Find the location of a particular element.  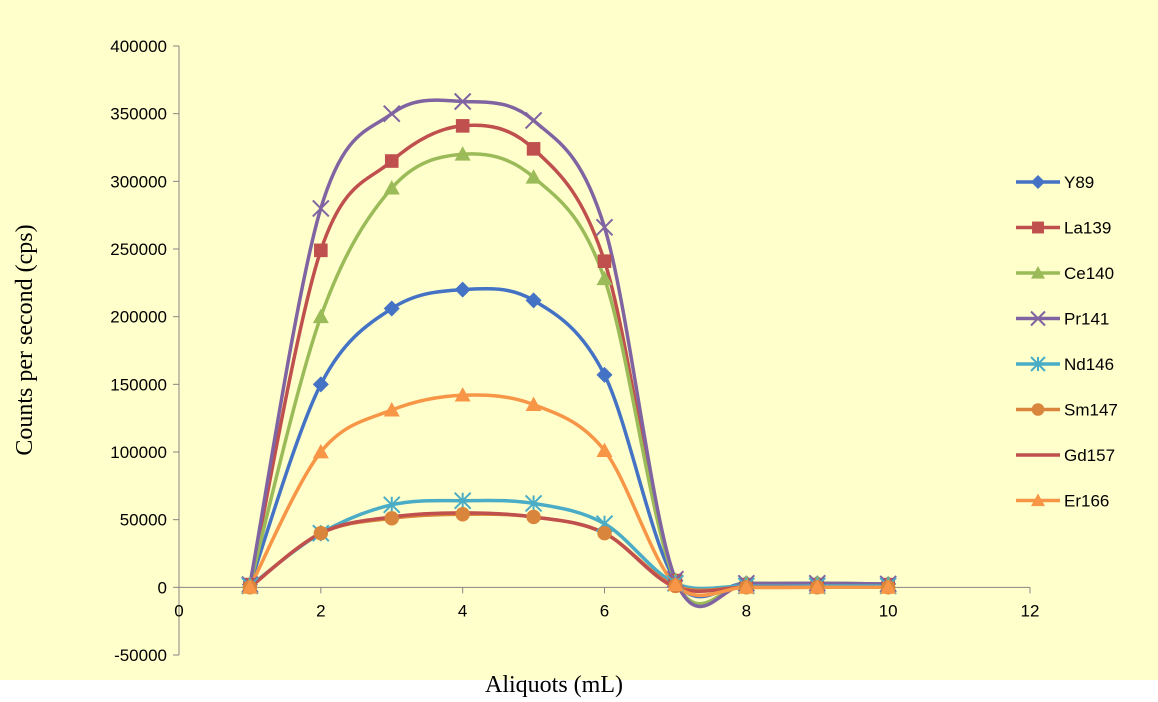

x-tick-label: 4 is located at coordinates (462, 610).